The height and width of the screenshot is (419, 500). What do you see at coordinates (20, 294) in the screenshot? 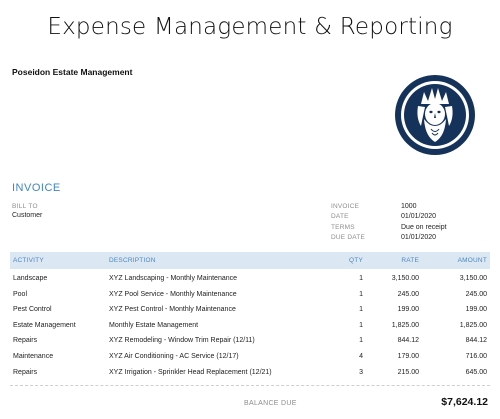
I see `cell-activity: Pool` at bounding box center [20, 294].